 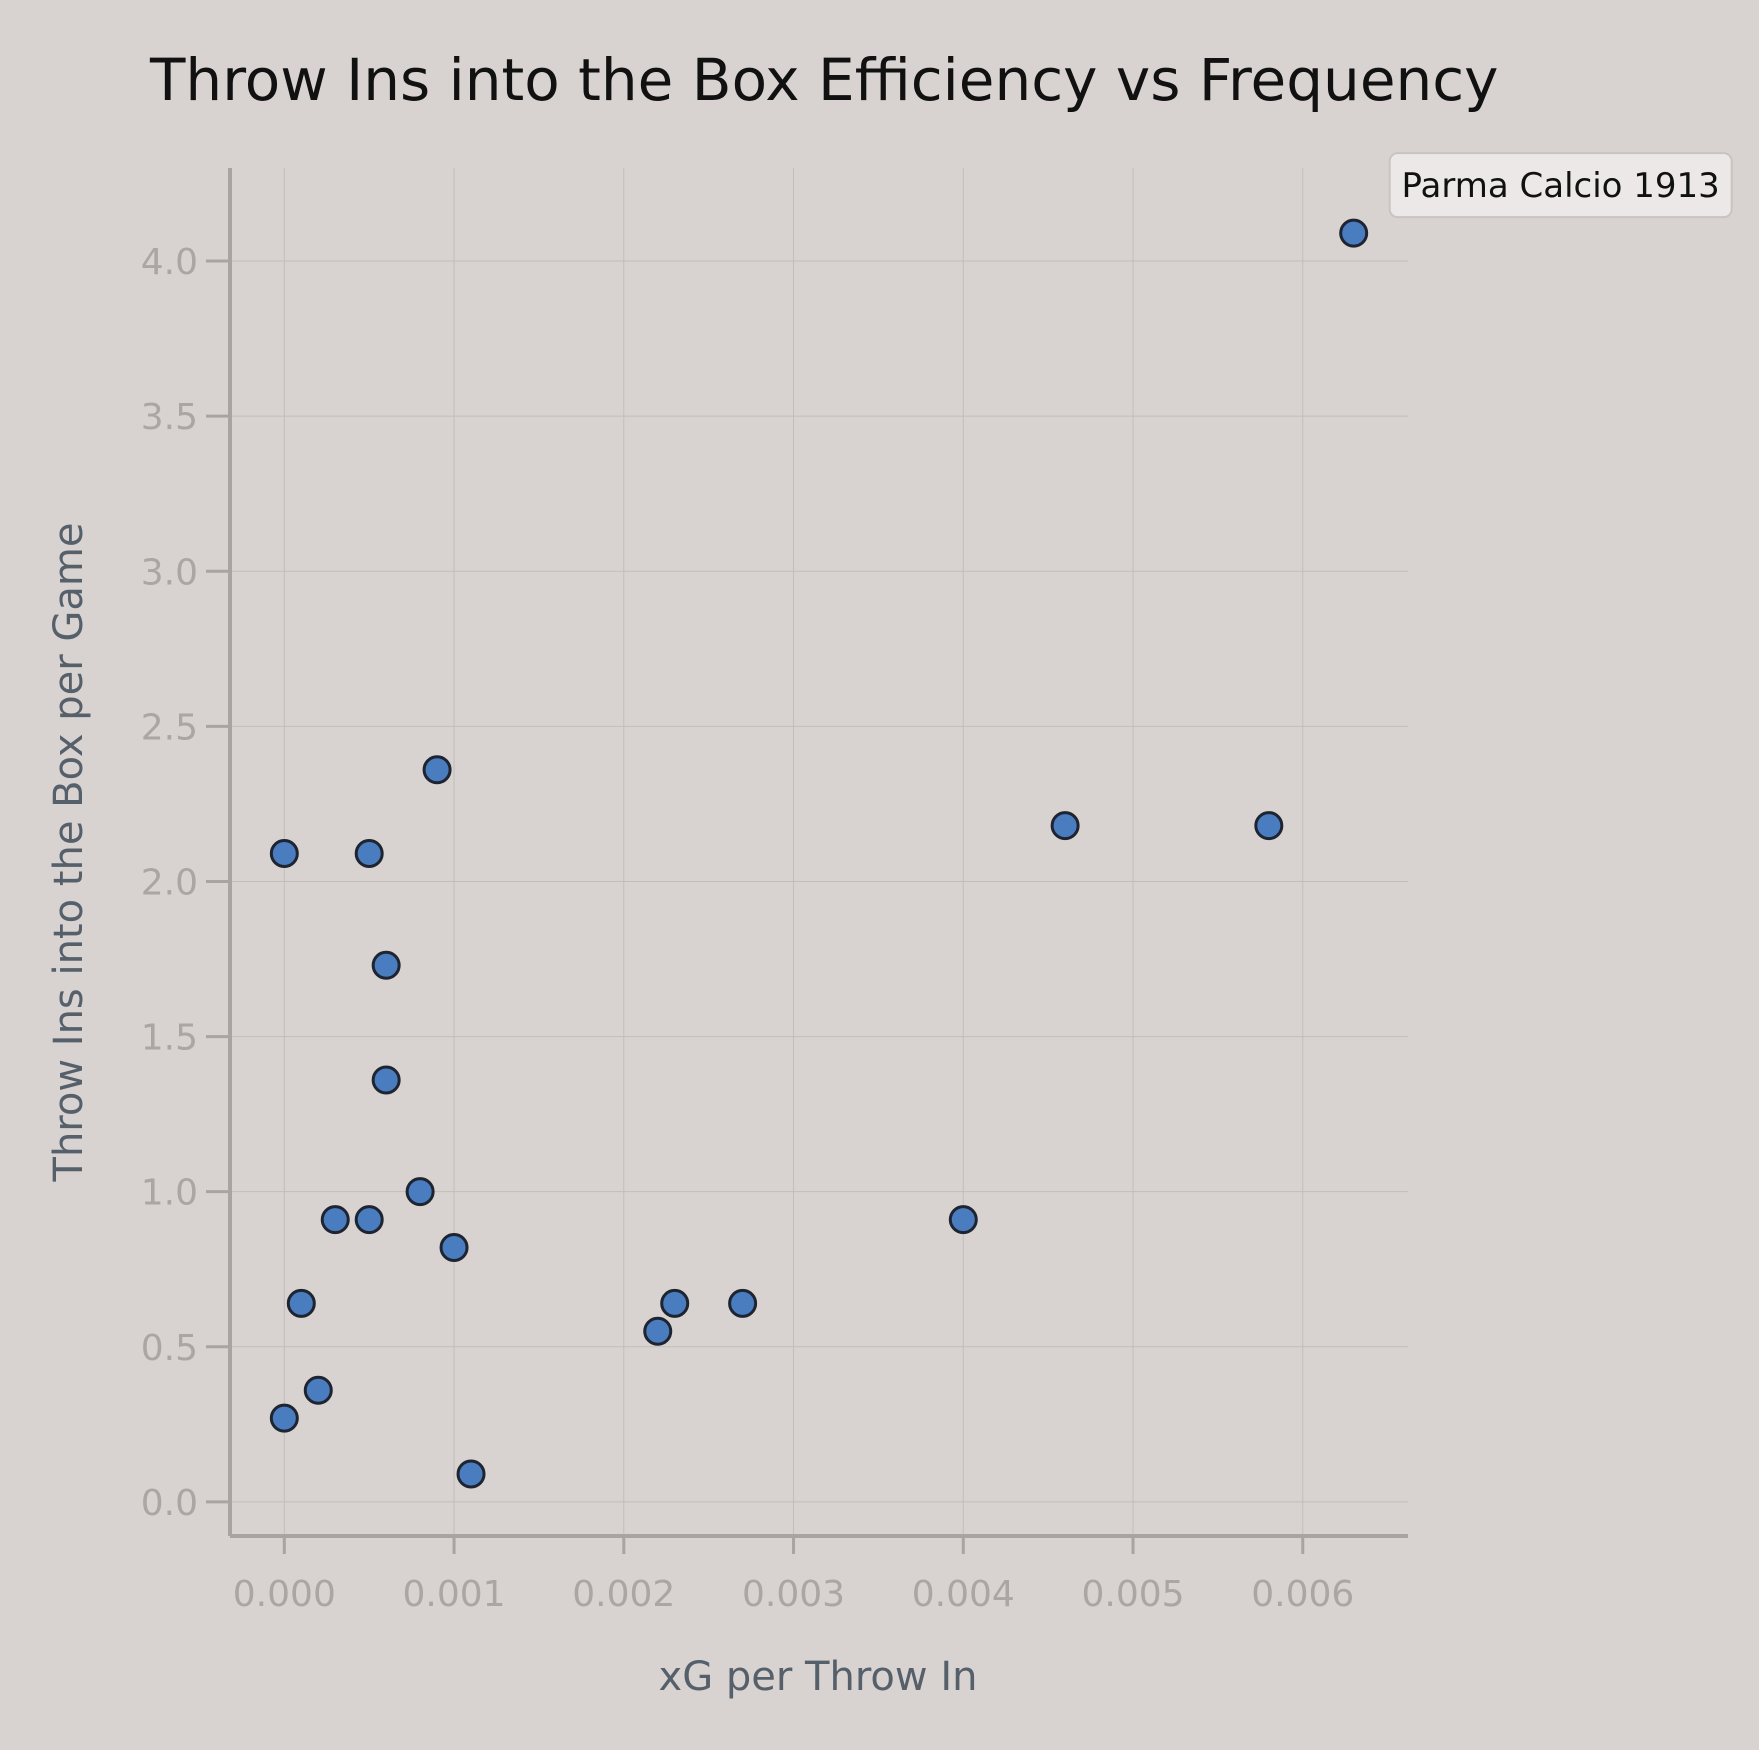 I want to click on y-axis-label: Throw Ins into the Box per Game, so click(x=69, y=853).